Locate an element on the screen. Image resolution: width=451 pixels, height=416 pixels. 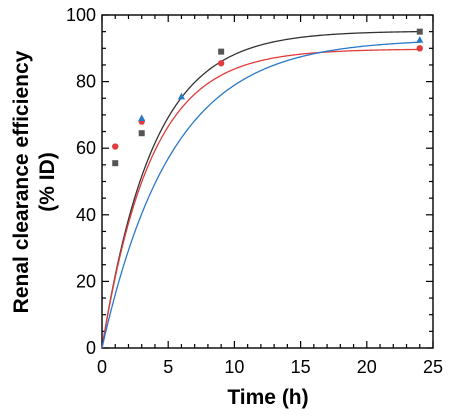
y-tick-label: 80 is located at coordinates (86, 82).